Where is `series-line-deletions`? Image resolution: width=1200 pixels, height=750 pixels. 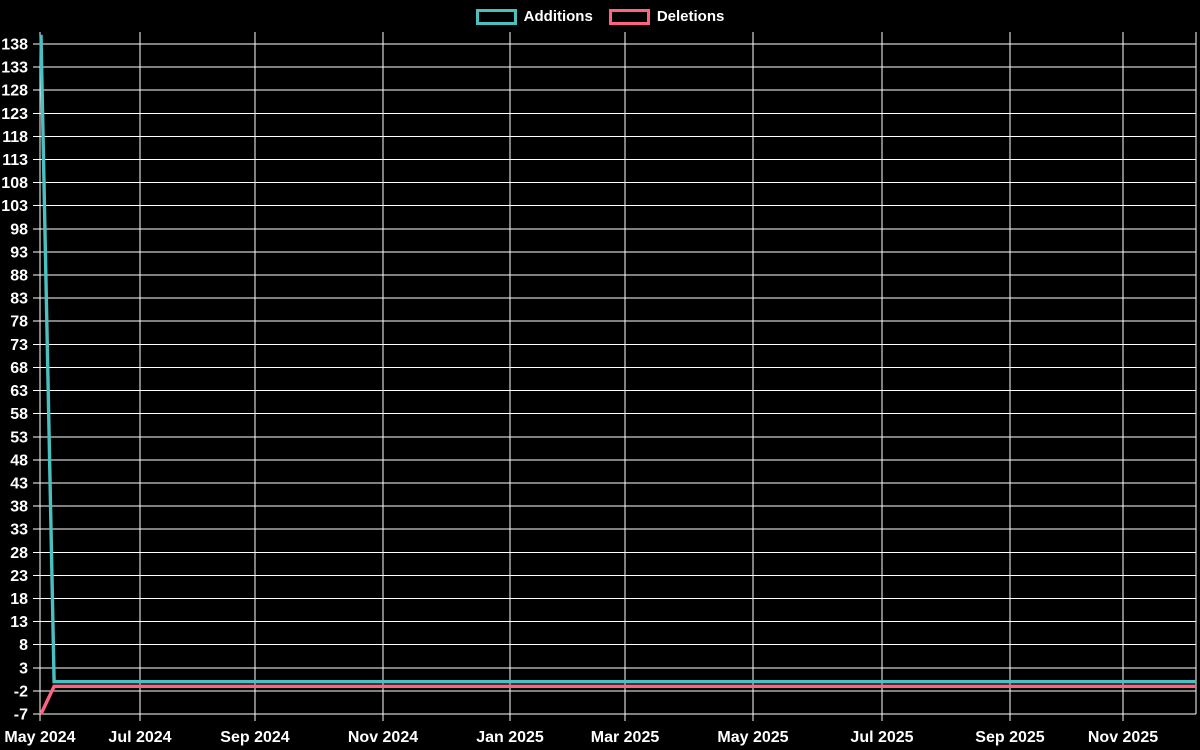
series-line-deletions is located at coordinates (617, 699).